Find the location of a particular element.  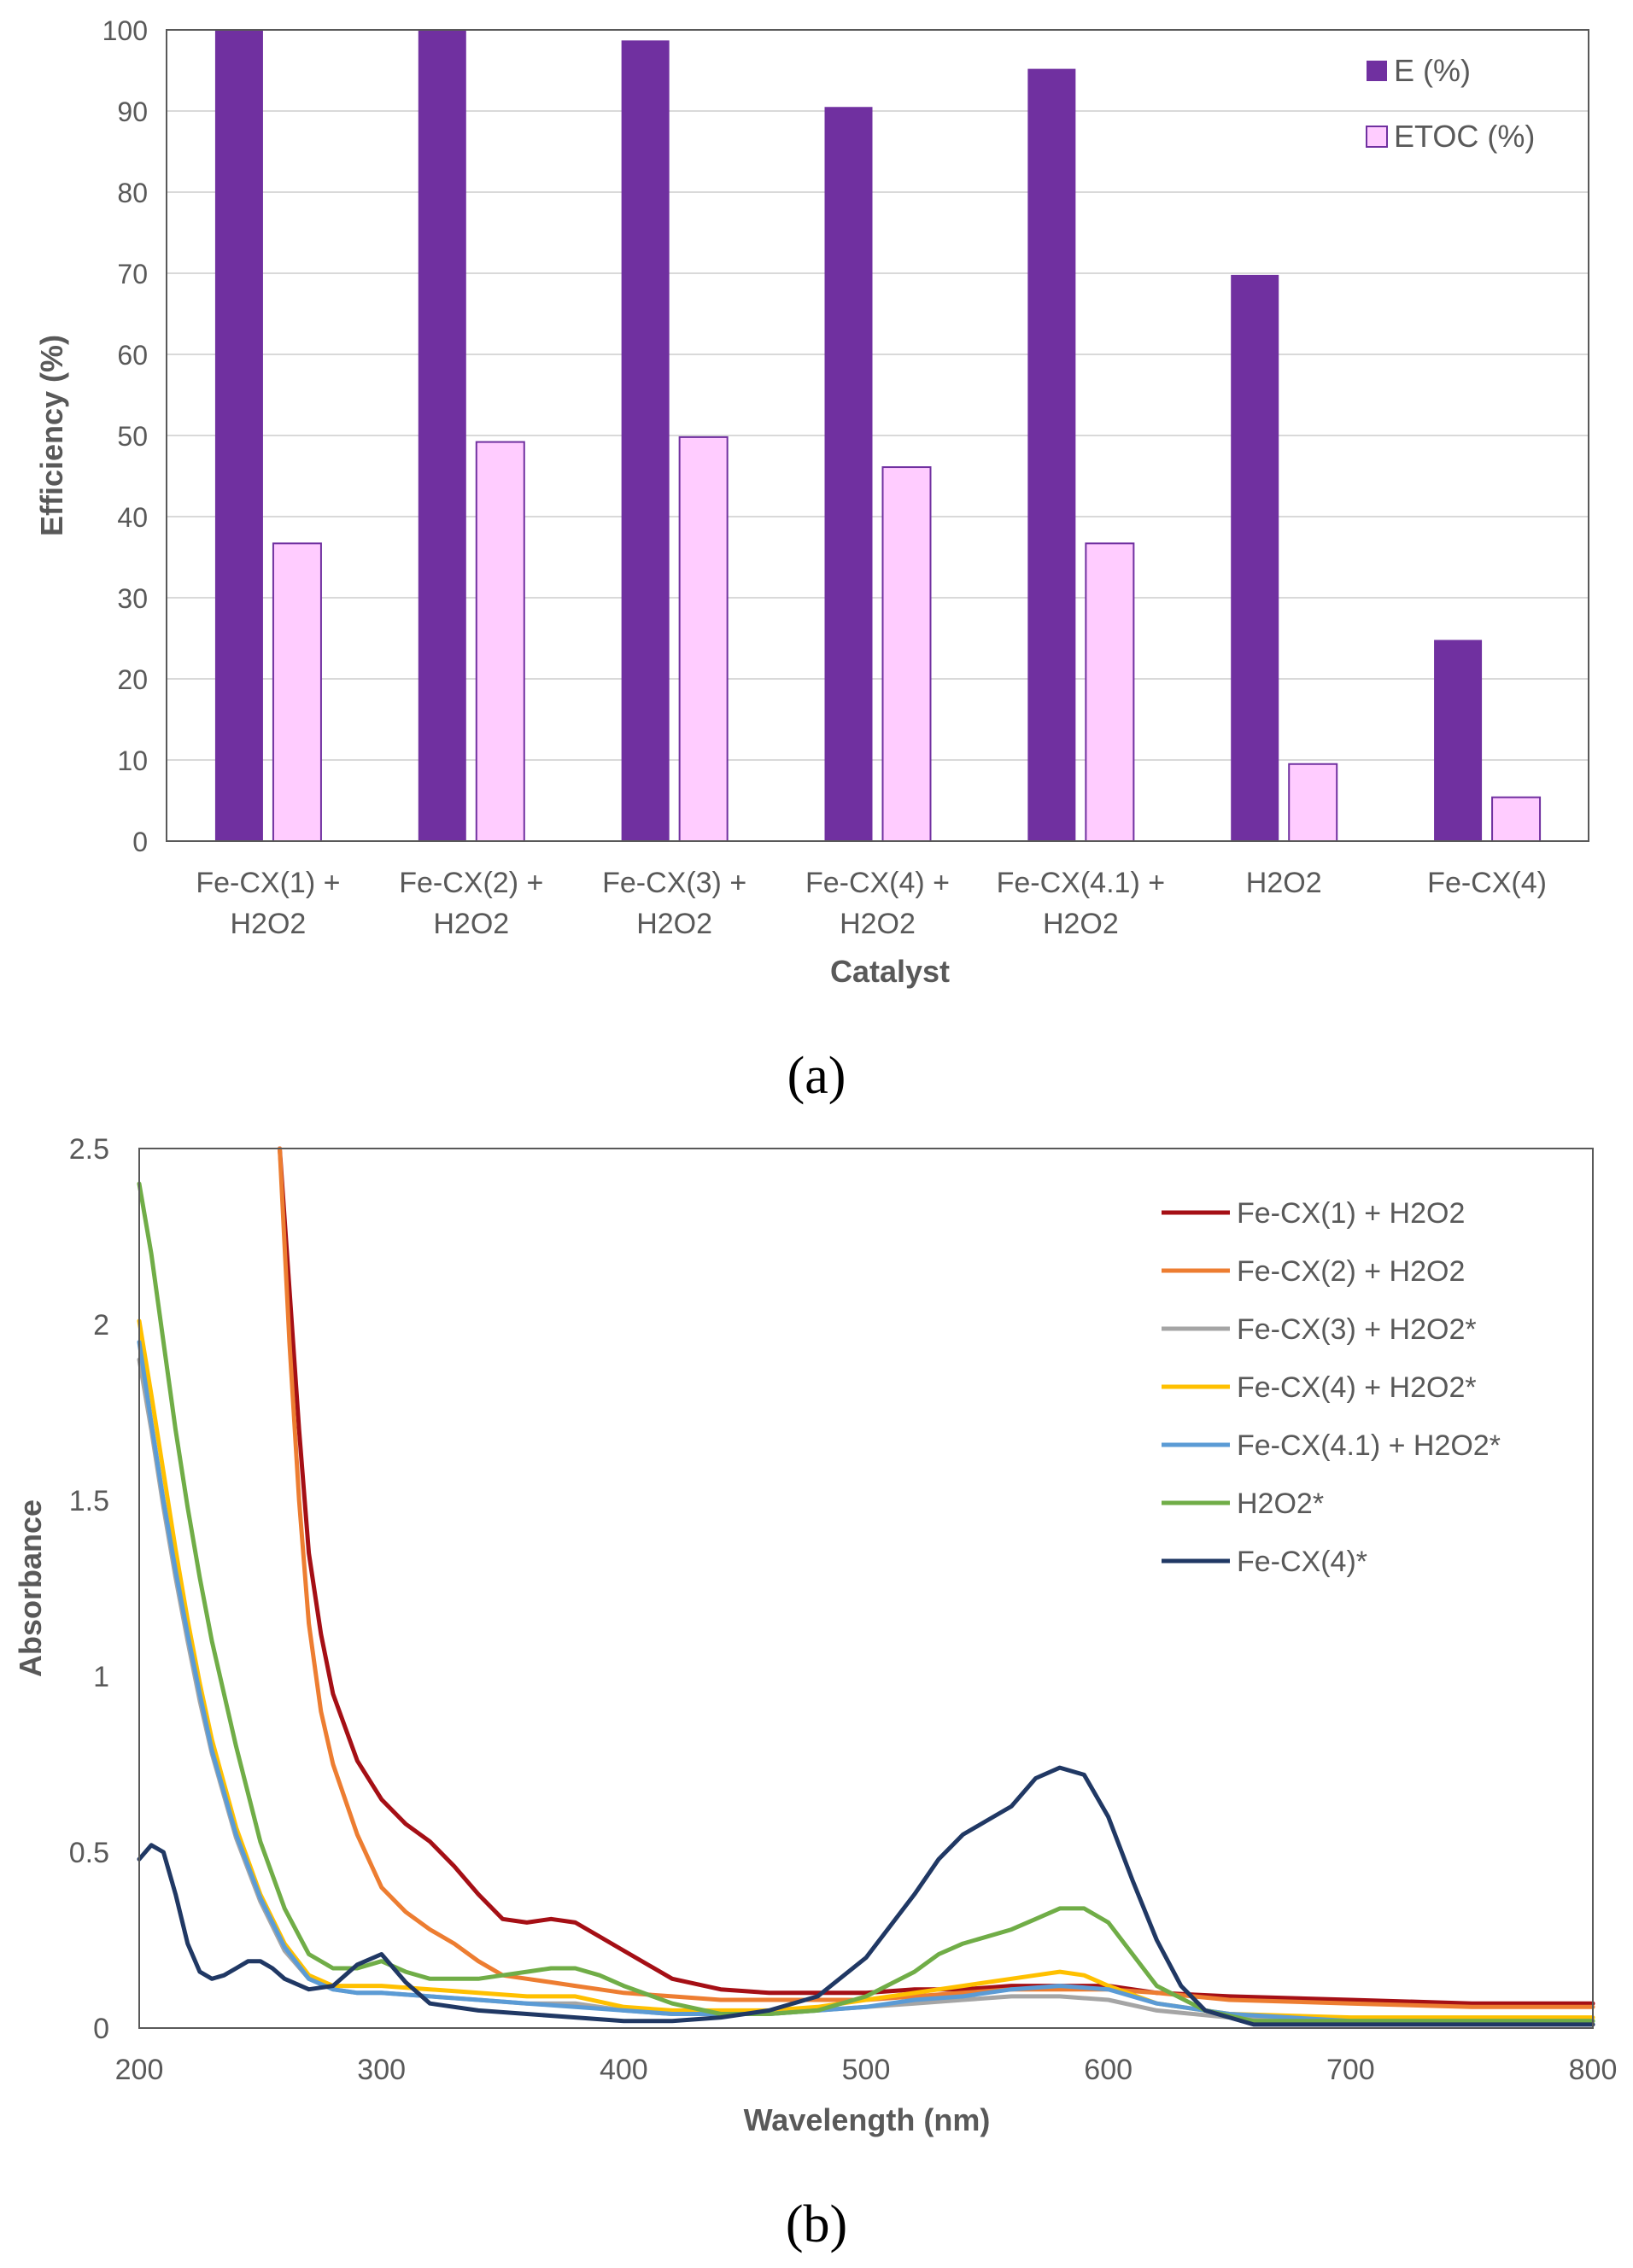

bar-chart-y-axis-title: Efficiency (%) is located at coordinates (51, 435).